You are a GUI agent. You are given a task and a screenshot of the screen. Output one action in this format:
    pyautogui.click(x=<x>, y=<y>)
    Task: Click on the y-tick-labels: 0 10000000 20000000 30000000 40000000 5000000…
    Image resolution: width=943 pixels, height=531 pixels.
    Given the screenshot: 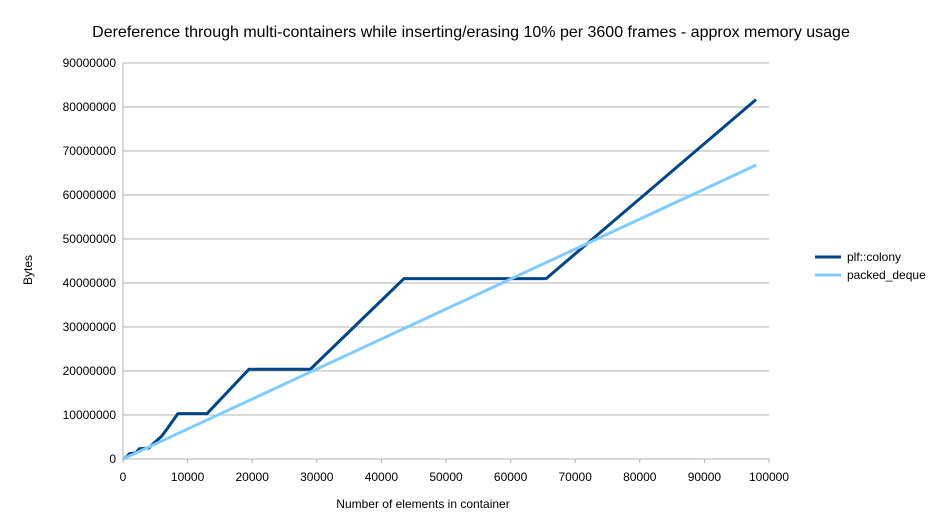 What is the action you would take?
    pyautogui.click(x=90, y=261)
    